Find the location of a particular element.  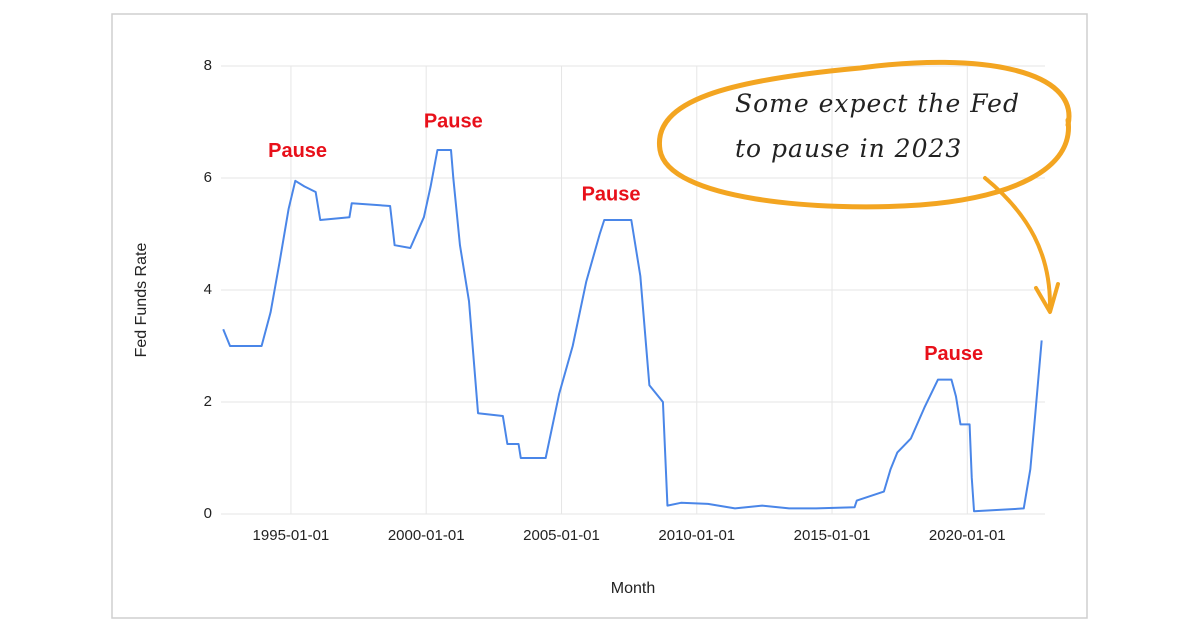

y-tick-label: 8 is located at coordinates (208, 65).